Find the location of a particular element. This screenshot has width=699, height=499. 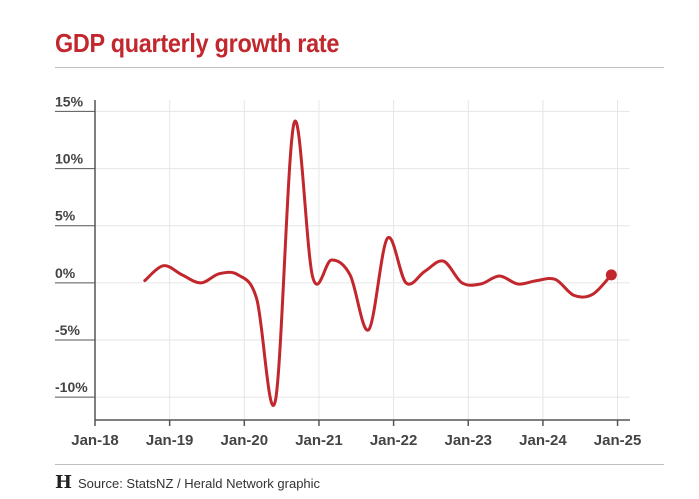

x-tick-label: Jan-18 is located at coordinates (95, 440).